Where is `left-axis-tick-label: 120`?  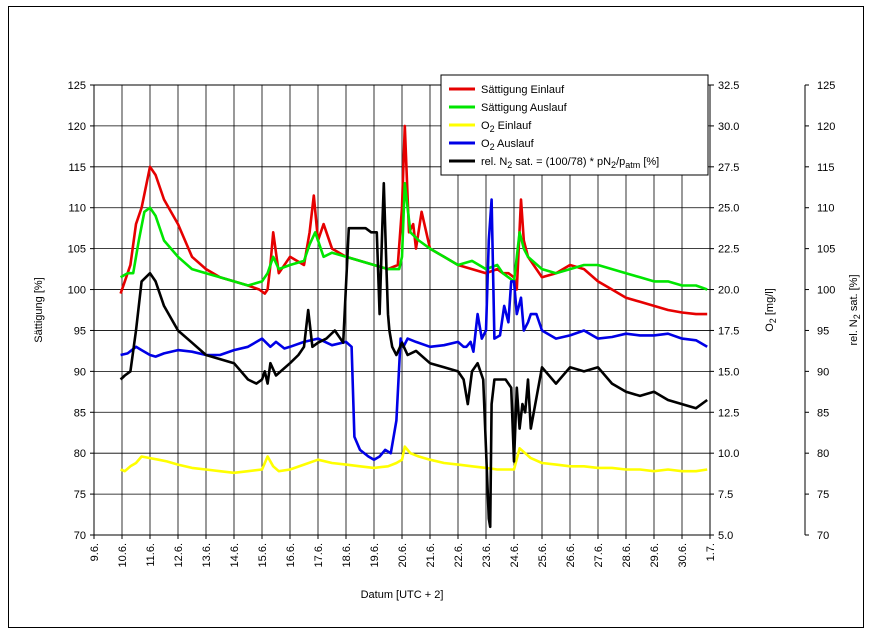
left-axis-tick-label: 120 is located at coordinates (77, 127).